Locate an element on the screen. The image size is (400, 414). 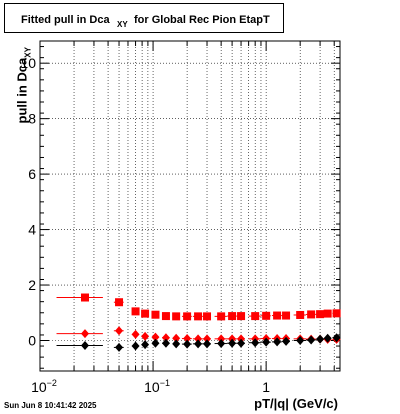
y-tick-label: 8 is located at coordinates (32, 119).